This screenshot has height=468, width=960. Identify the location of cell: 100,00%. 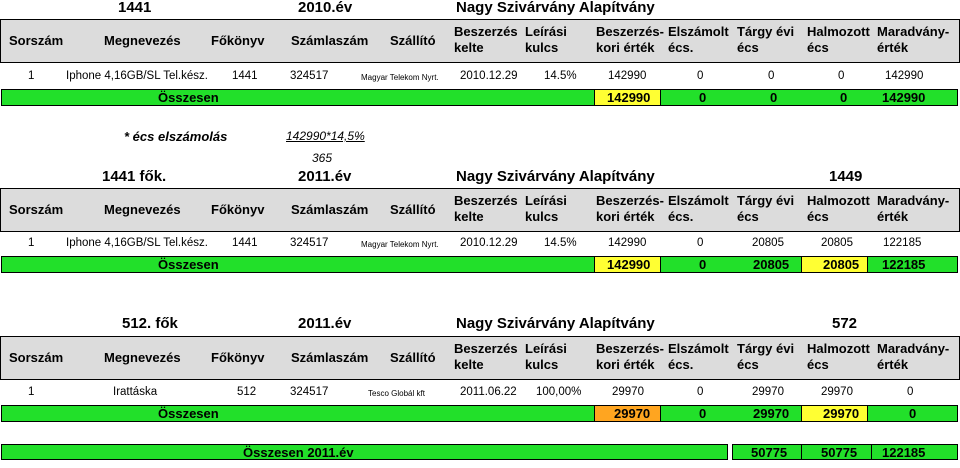
(559, 392).